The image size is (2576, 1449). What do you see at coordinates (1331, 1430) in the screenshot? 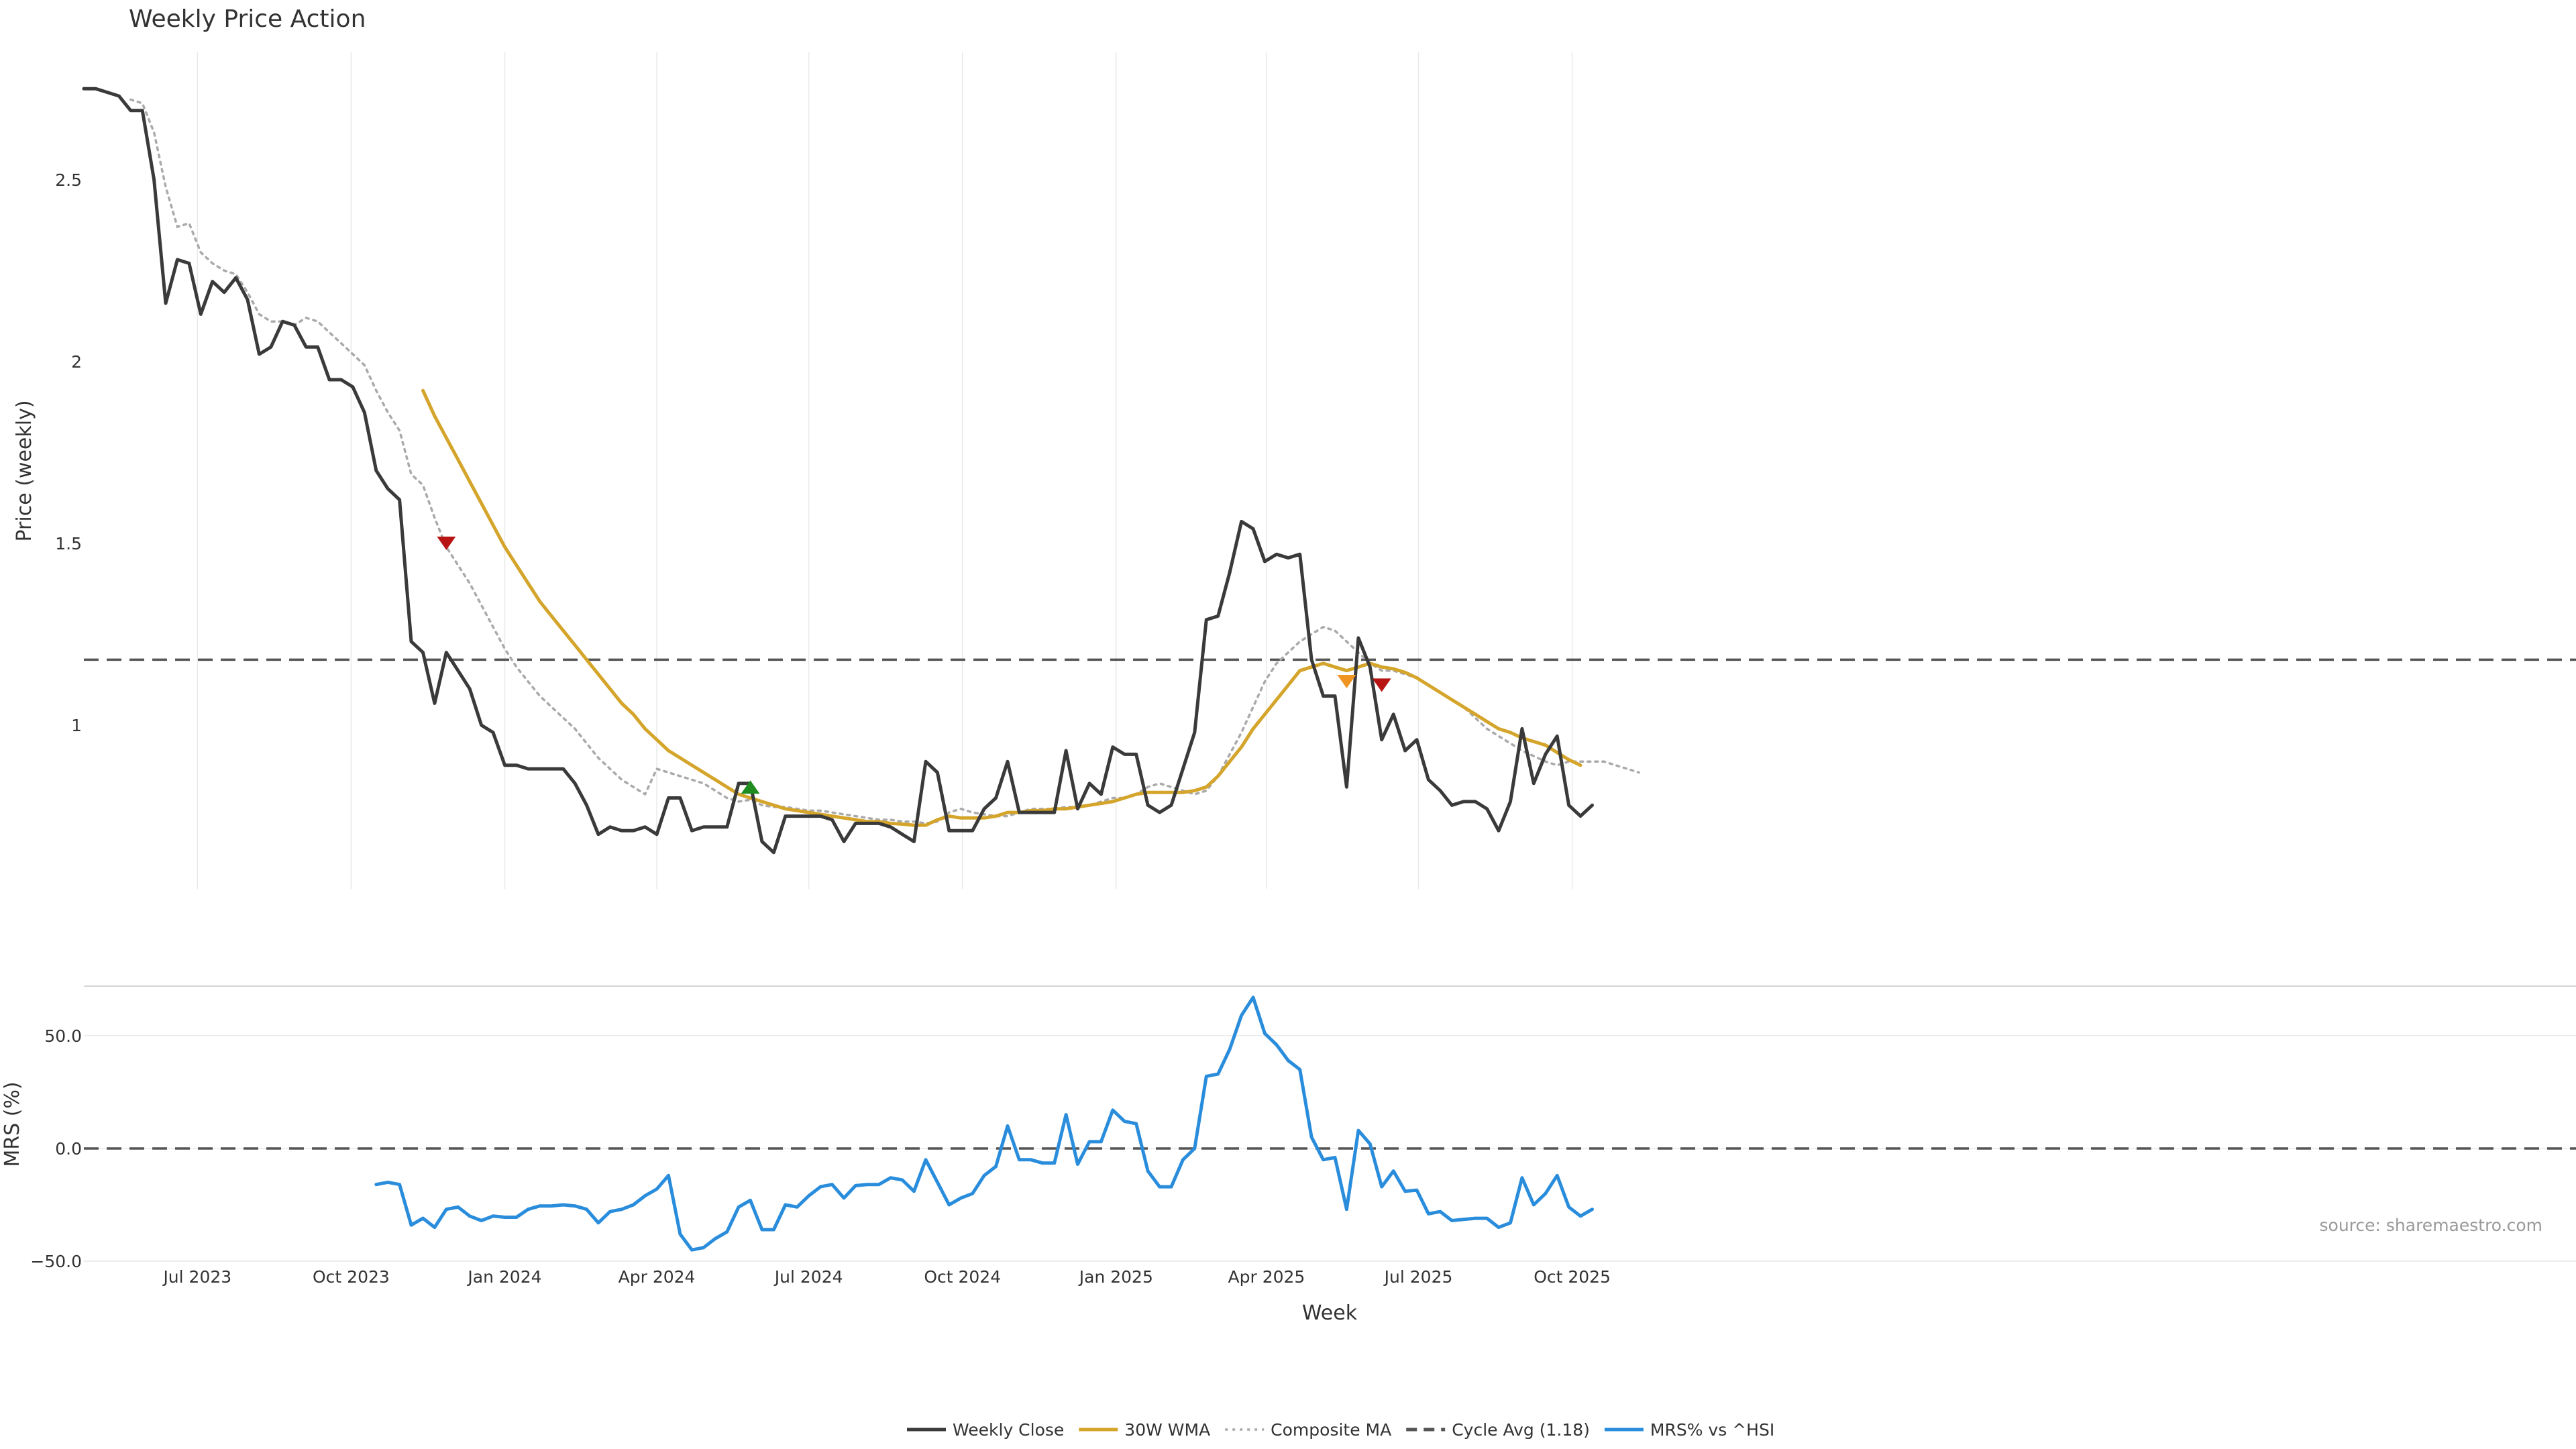
I see `legend-label: Composite MA` at bounding box center [1331, 1430].